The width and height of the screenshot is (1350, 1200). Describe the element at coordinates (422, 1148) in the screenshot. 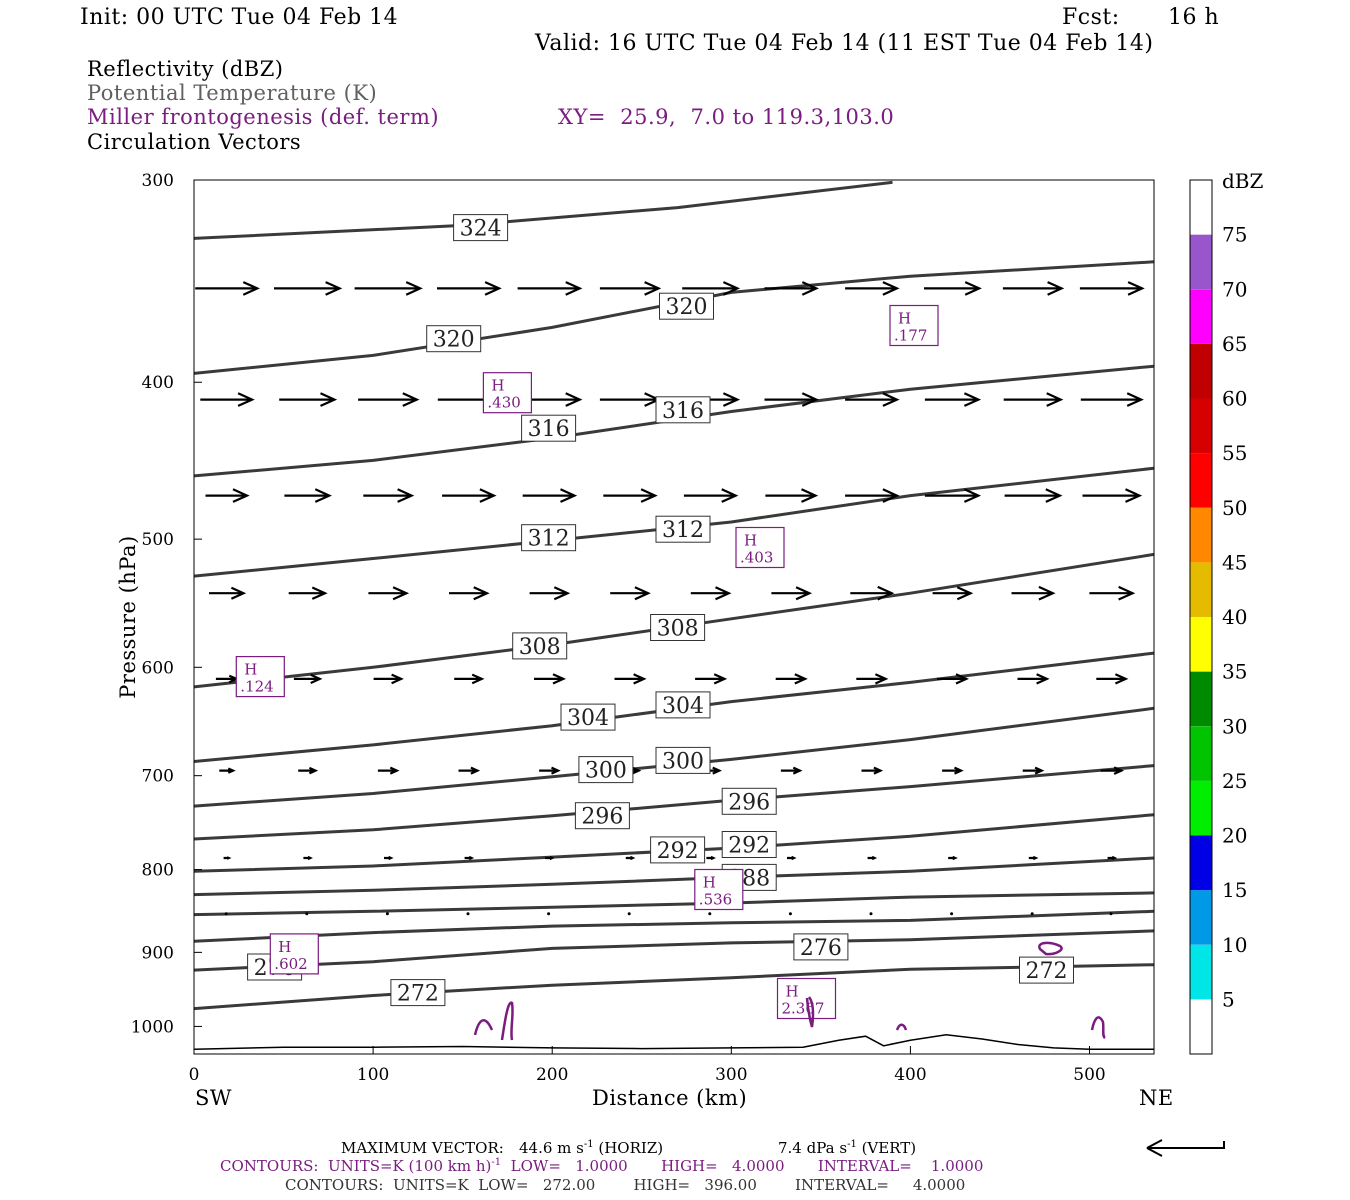

I see `max-vector-label: MAXIMUM VECTOR:` at that location.